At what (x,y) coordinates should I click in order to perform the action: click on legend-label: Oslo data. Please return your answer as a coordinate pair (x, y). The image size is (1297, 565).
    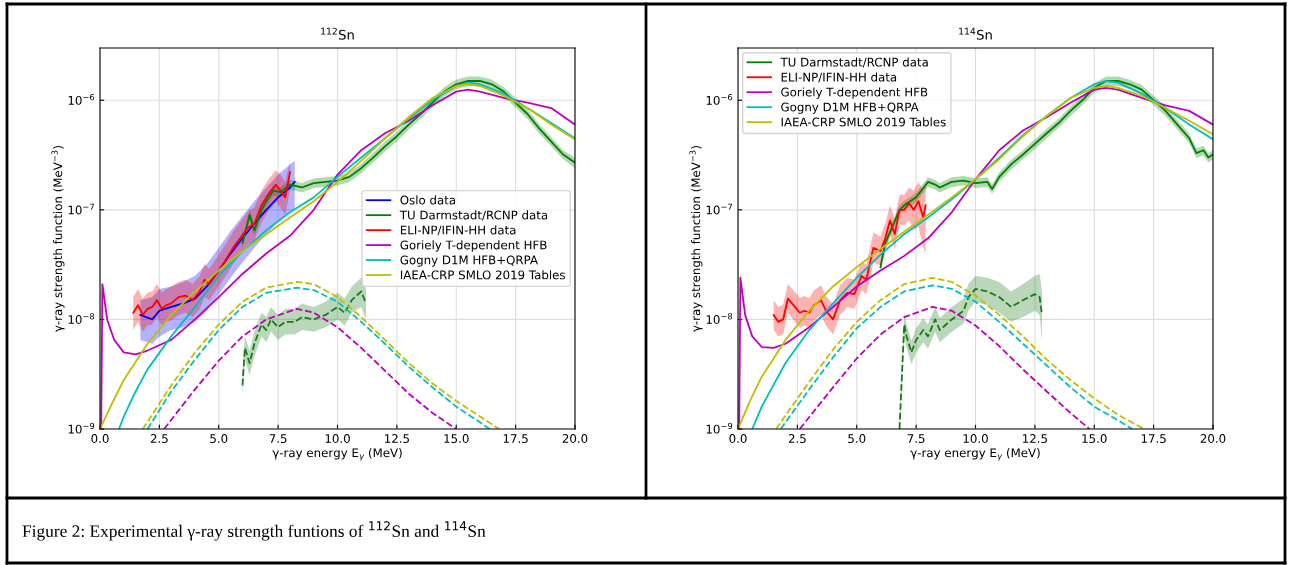
    Looking at the image, I should click on (428, 200).